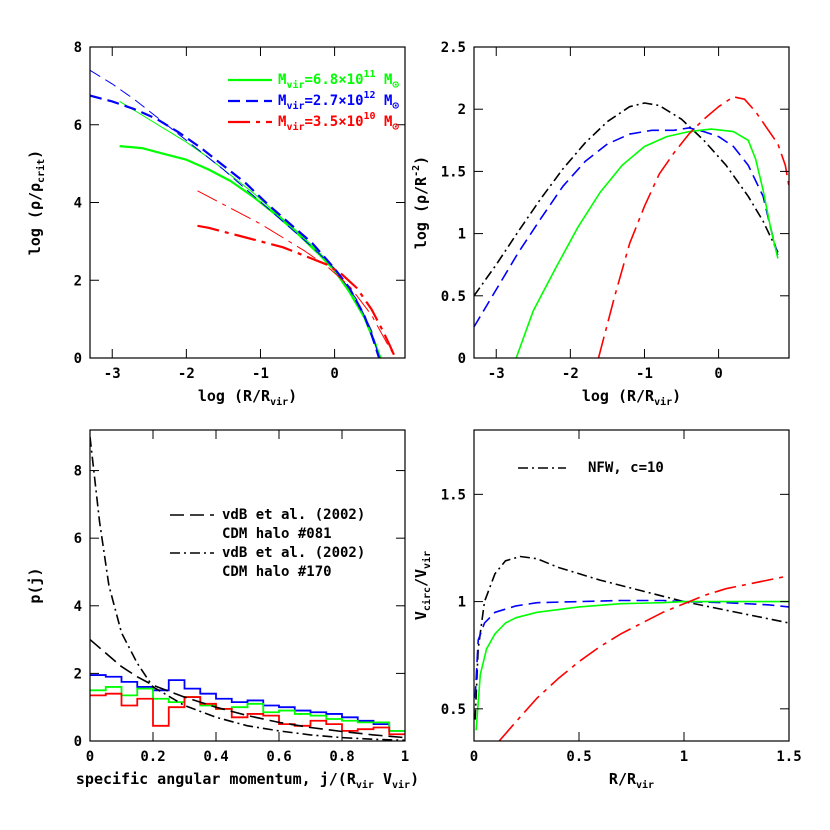  What do you see at coordinates (626, 468) in the screenshot?
I see `legend-entry-label: NFW, c=10` at bounding box center [626, 468].